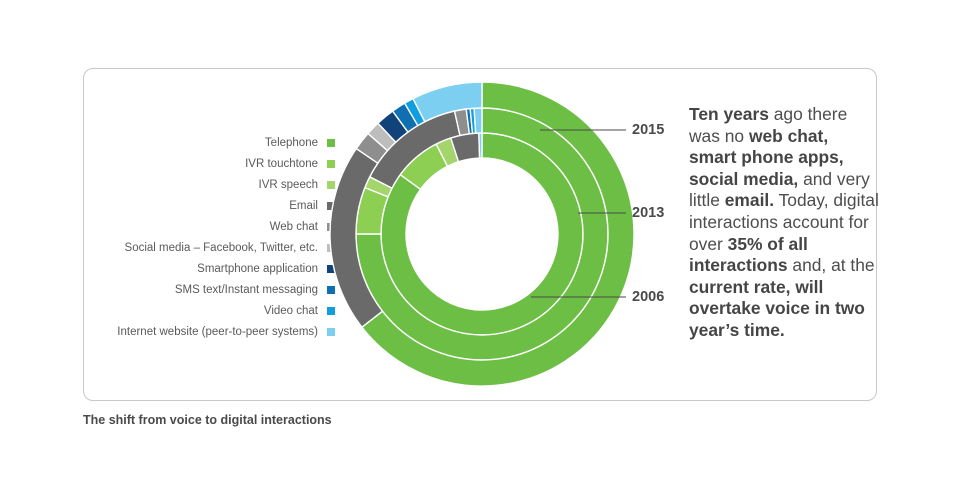 This screenshot has height=482, width=960. I want to click on paragraph-text: ago there was no, so click(768, 125).